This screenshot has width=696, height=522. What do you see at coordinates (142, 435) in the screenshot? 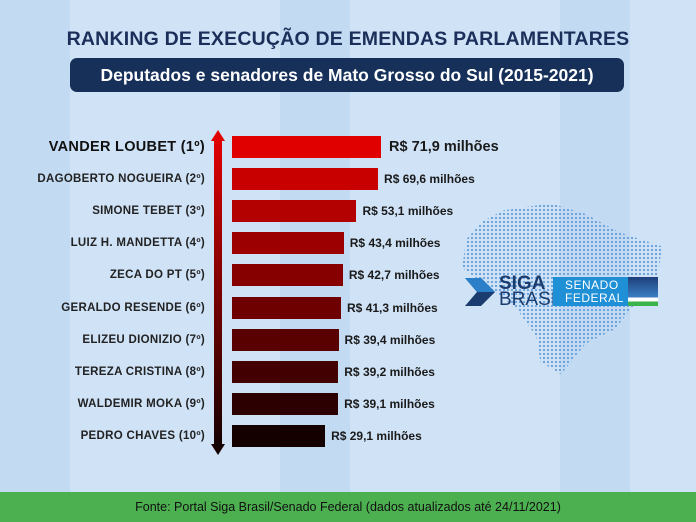
I see `category-label: PEDRO CHAVES (10º)` at bounding box center [142, 435].